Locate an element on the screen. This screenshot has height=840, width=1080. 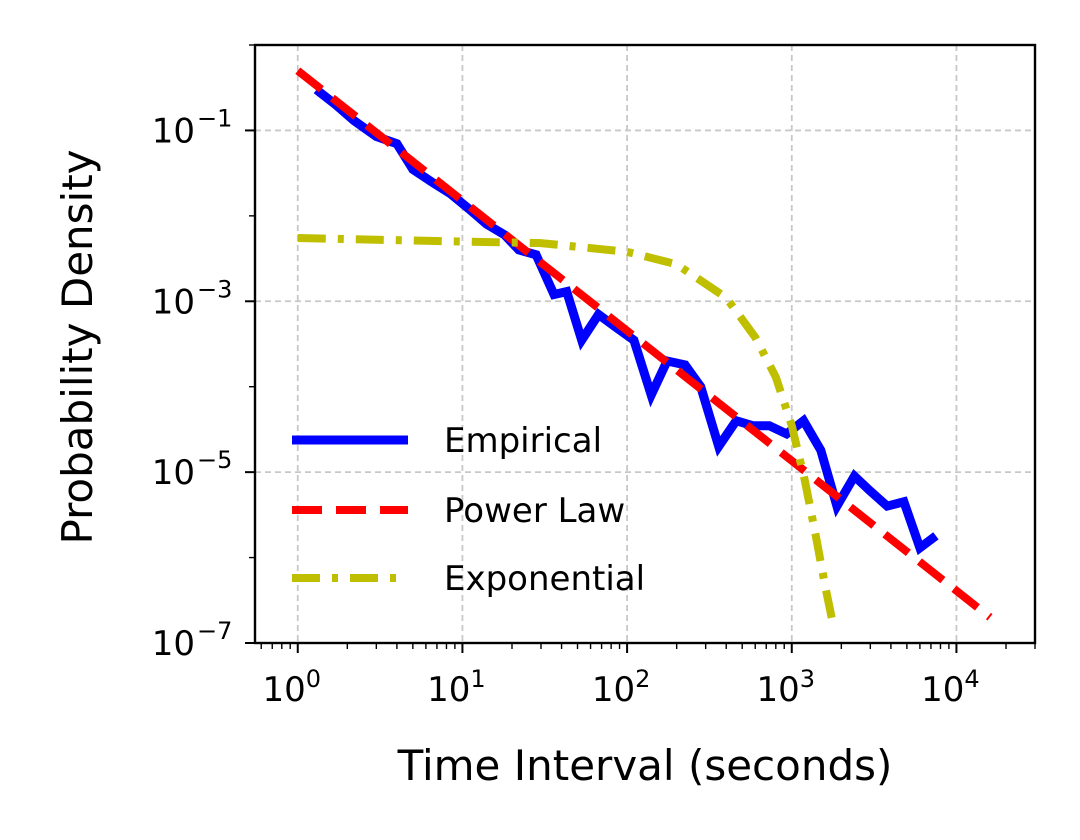
x-tick-exponent: 2 is located at coordinates (642, 679).